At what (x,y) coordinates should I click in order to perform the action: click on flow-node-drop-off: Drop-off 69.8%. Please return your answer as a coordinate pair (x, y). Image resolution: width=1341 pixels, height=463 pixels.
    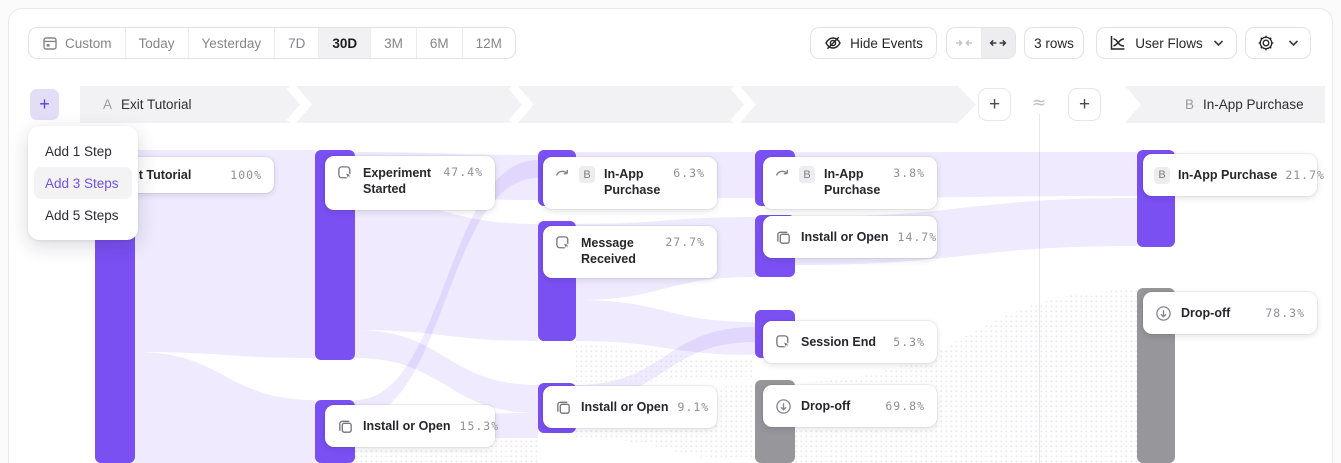
    Looking at the image, I should click on (850, 406).